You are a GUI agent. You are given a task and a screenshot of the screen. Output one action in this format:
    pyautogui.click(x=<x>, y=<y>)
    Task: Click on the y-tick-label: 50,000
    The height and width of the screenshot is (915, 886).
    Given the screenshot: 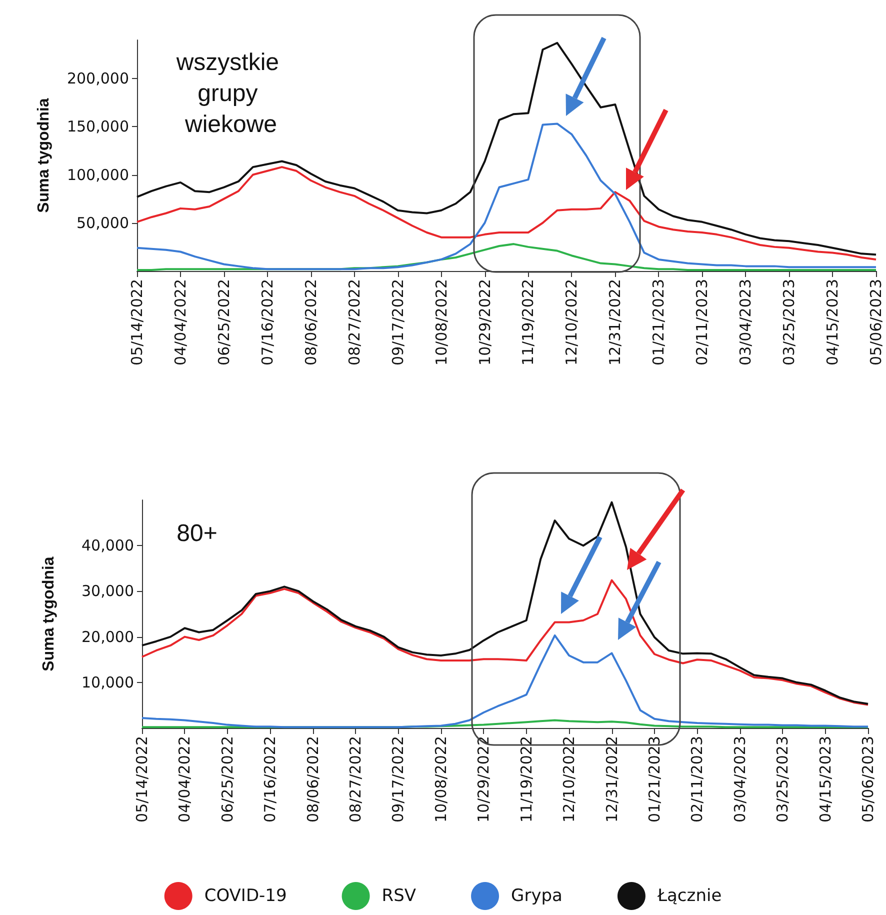 What is the action you would take?
    pyautogui.click(x=102, y=223)
    